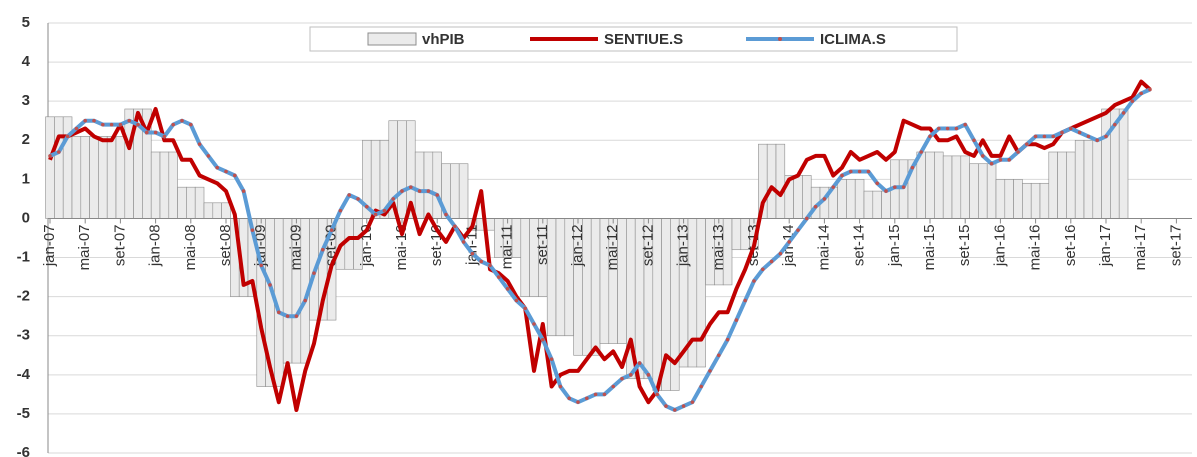 The width and height of the screenshot is (1197, 457). I want to click on y-tick-label: -3, so click(23, 335).